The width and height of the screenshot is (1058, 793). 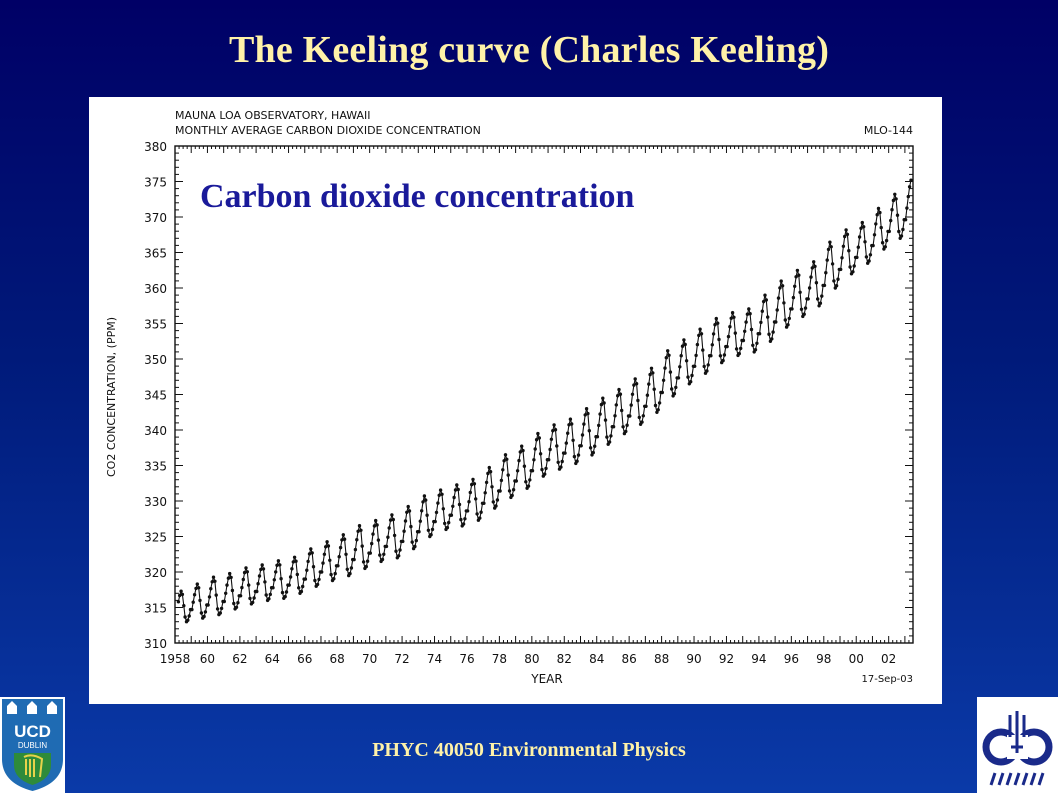 I want to click on y-tick-label: 325, so click(x=155, y=538).